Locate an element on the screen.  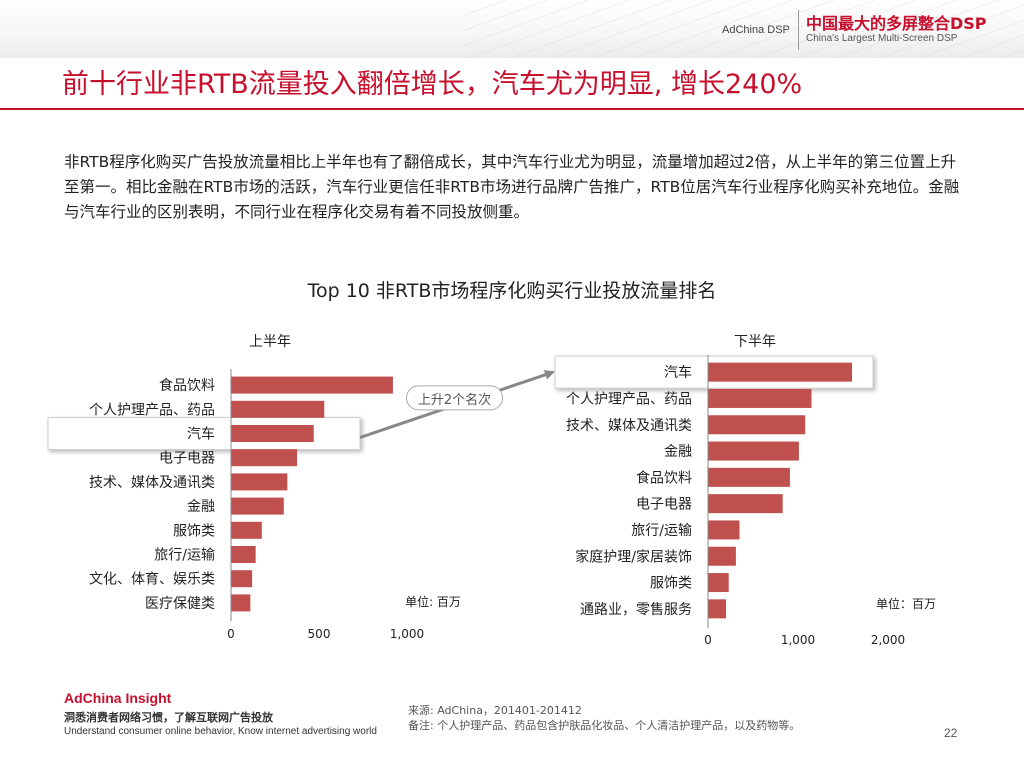
annotation-bubble is located at coordinates (454, 398).